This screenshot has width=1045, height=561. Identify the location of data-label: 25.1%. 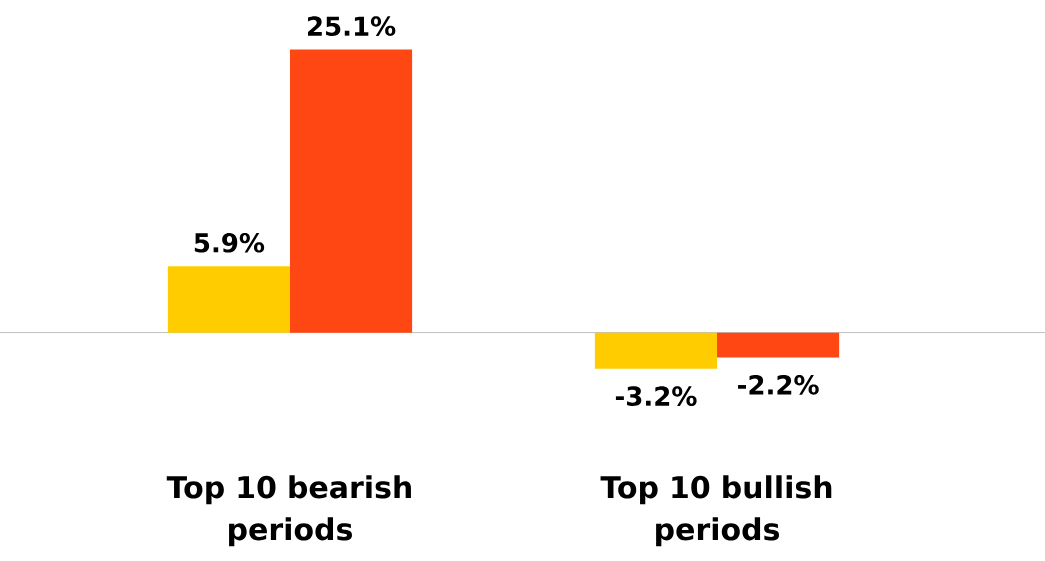
(351, 26).